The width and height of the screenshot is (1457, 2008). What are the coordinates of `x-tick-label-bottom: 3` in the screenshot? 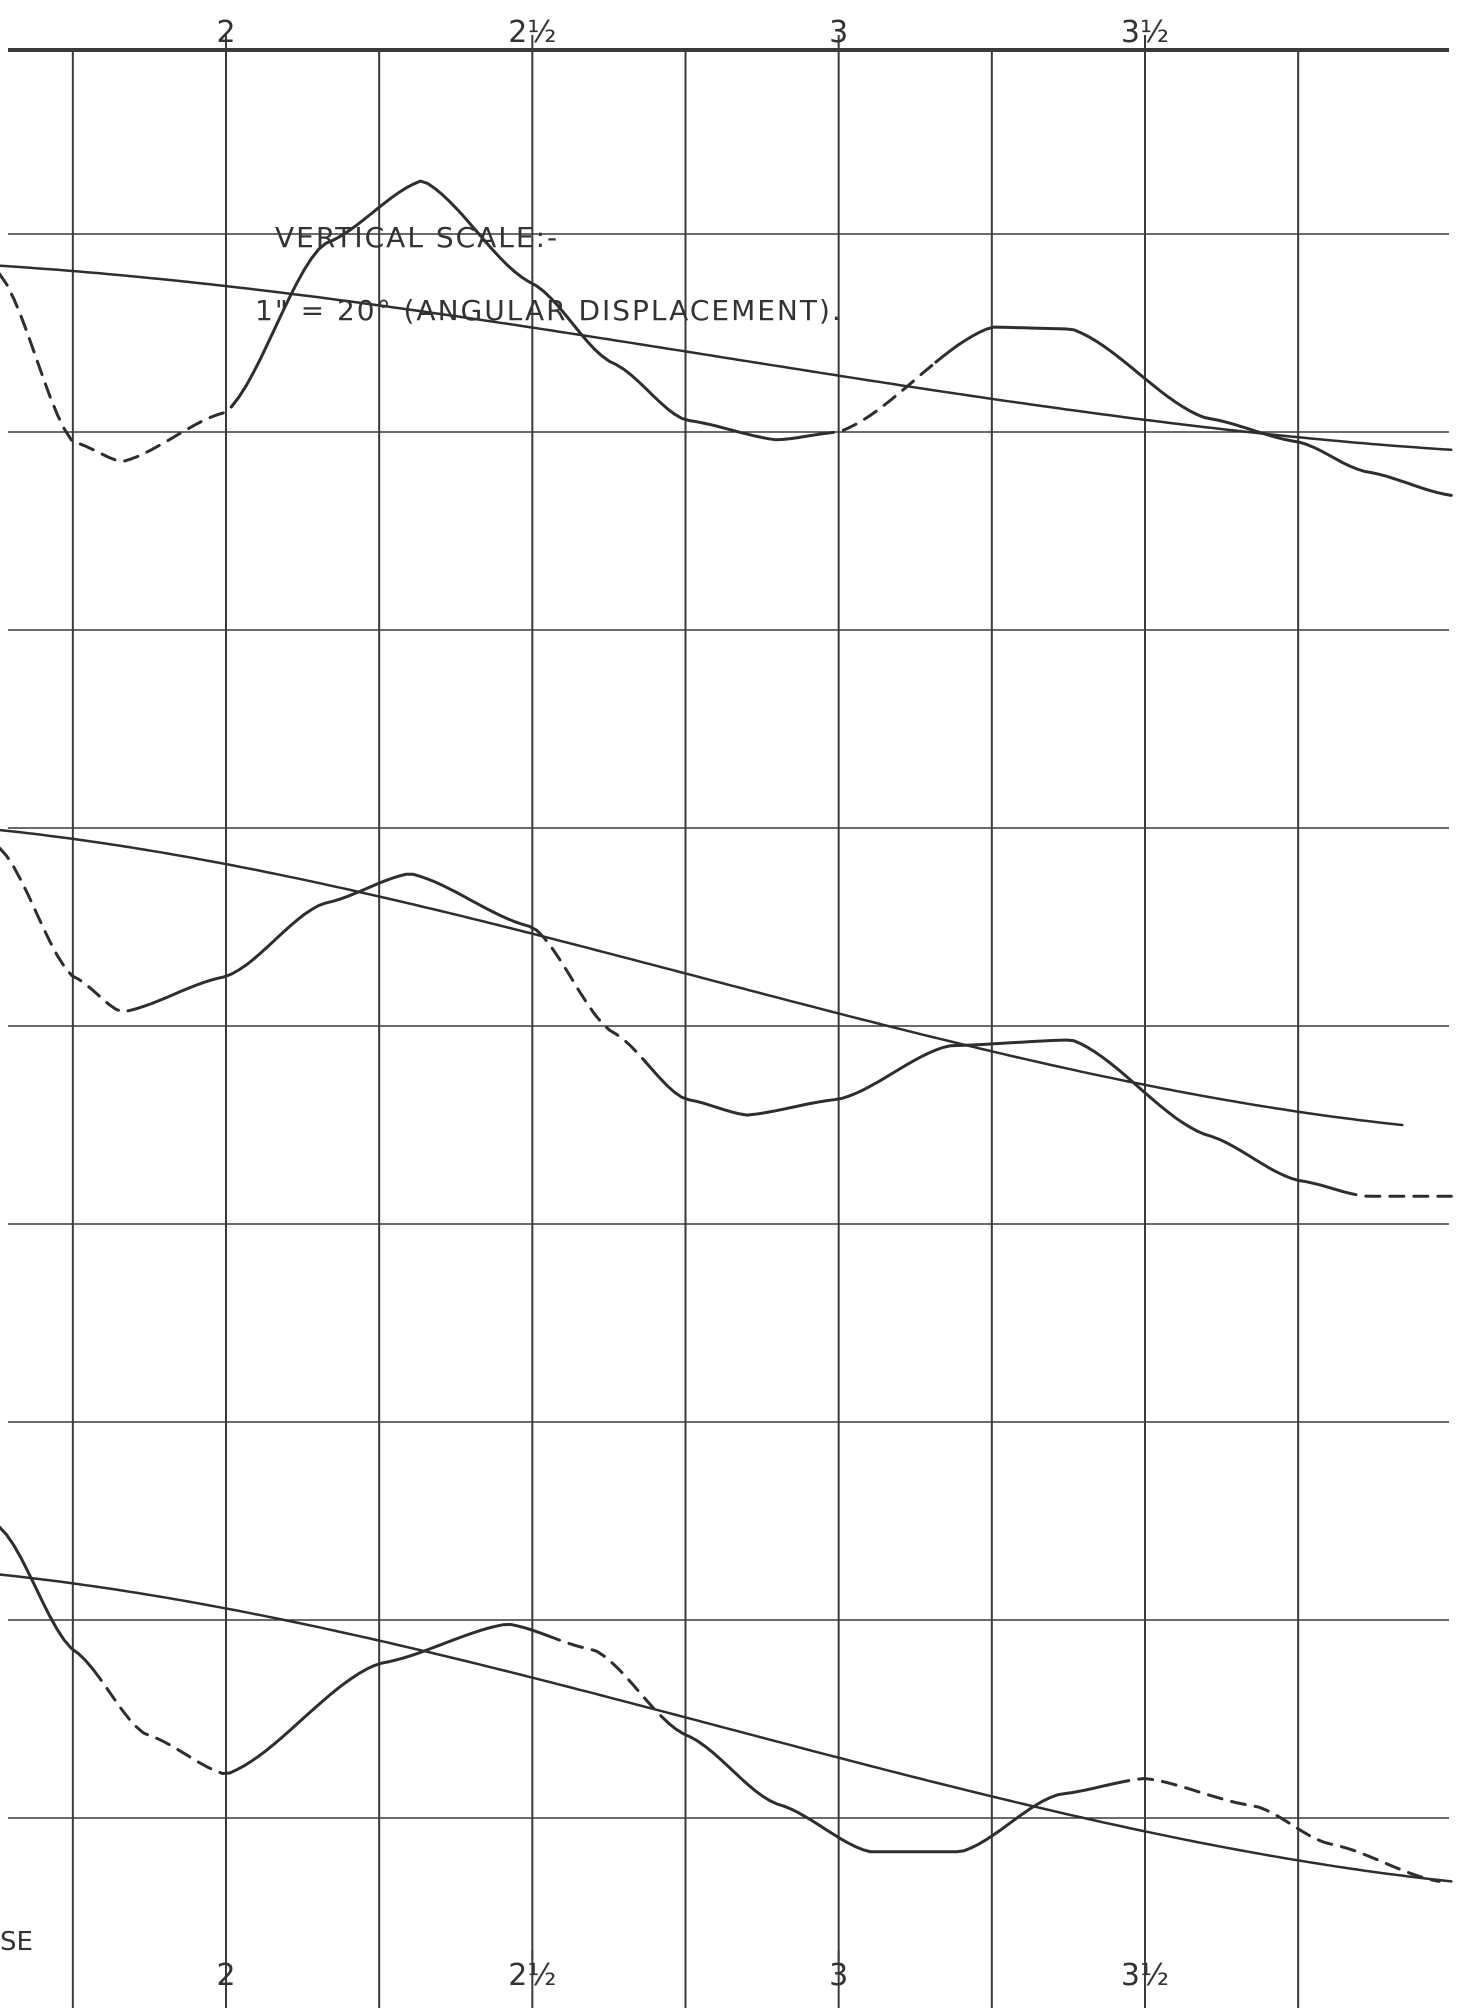 It's located at (838, 1975).